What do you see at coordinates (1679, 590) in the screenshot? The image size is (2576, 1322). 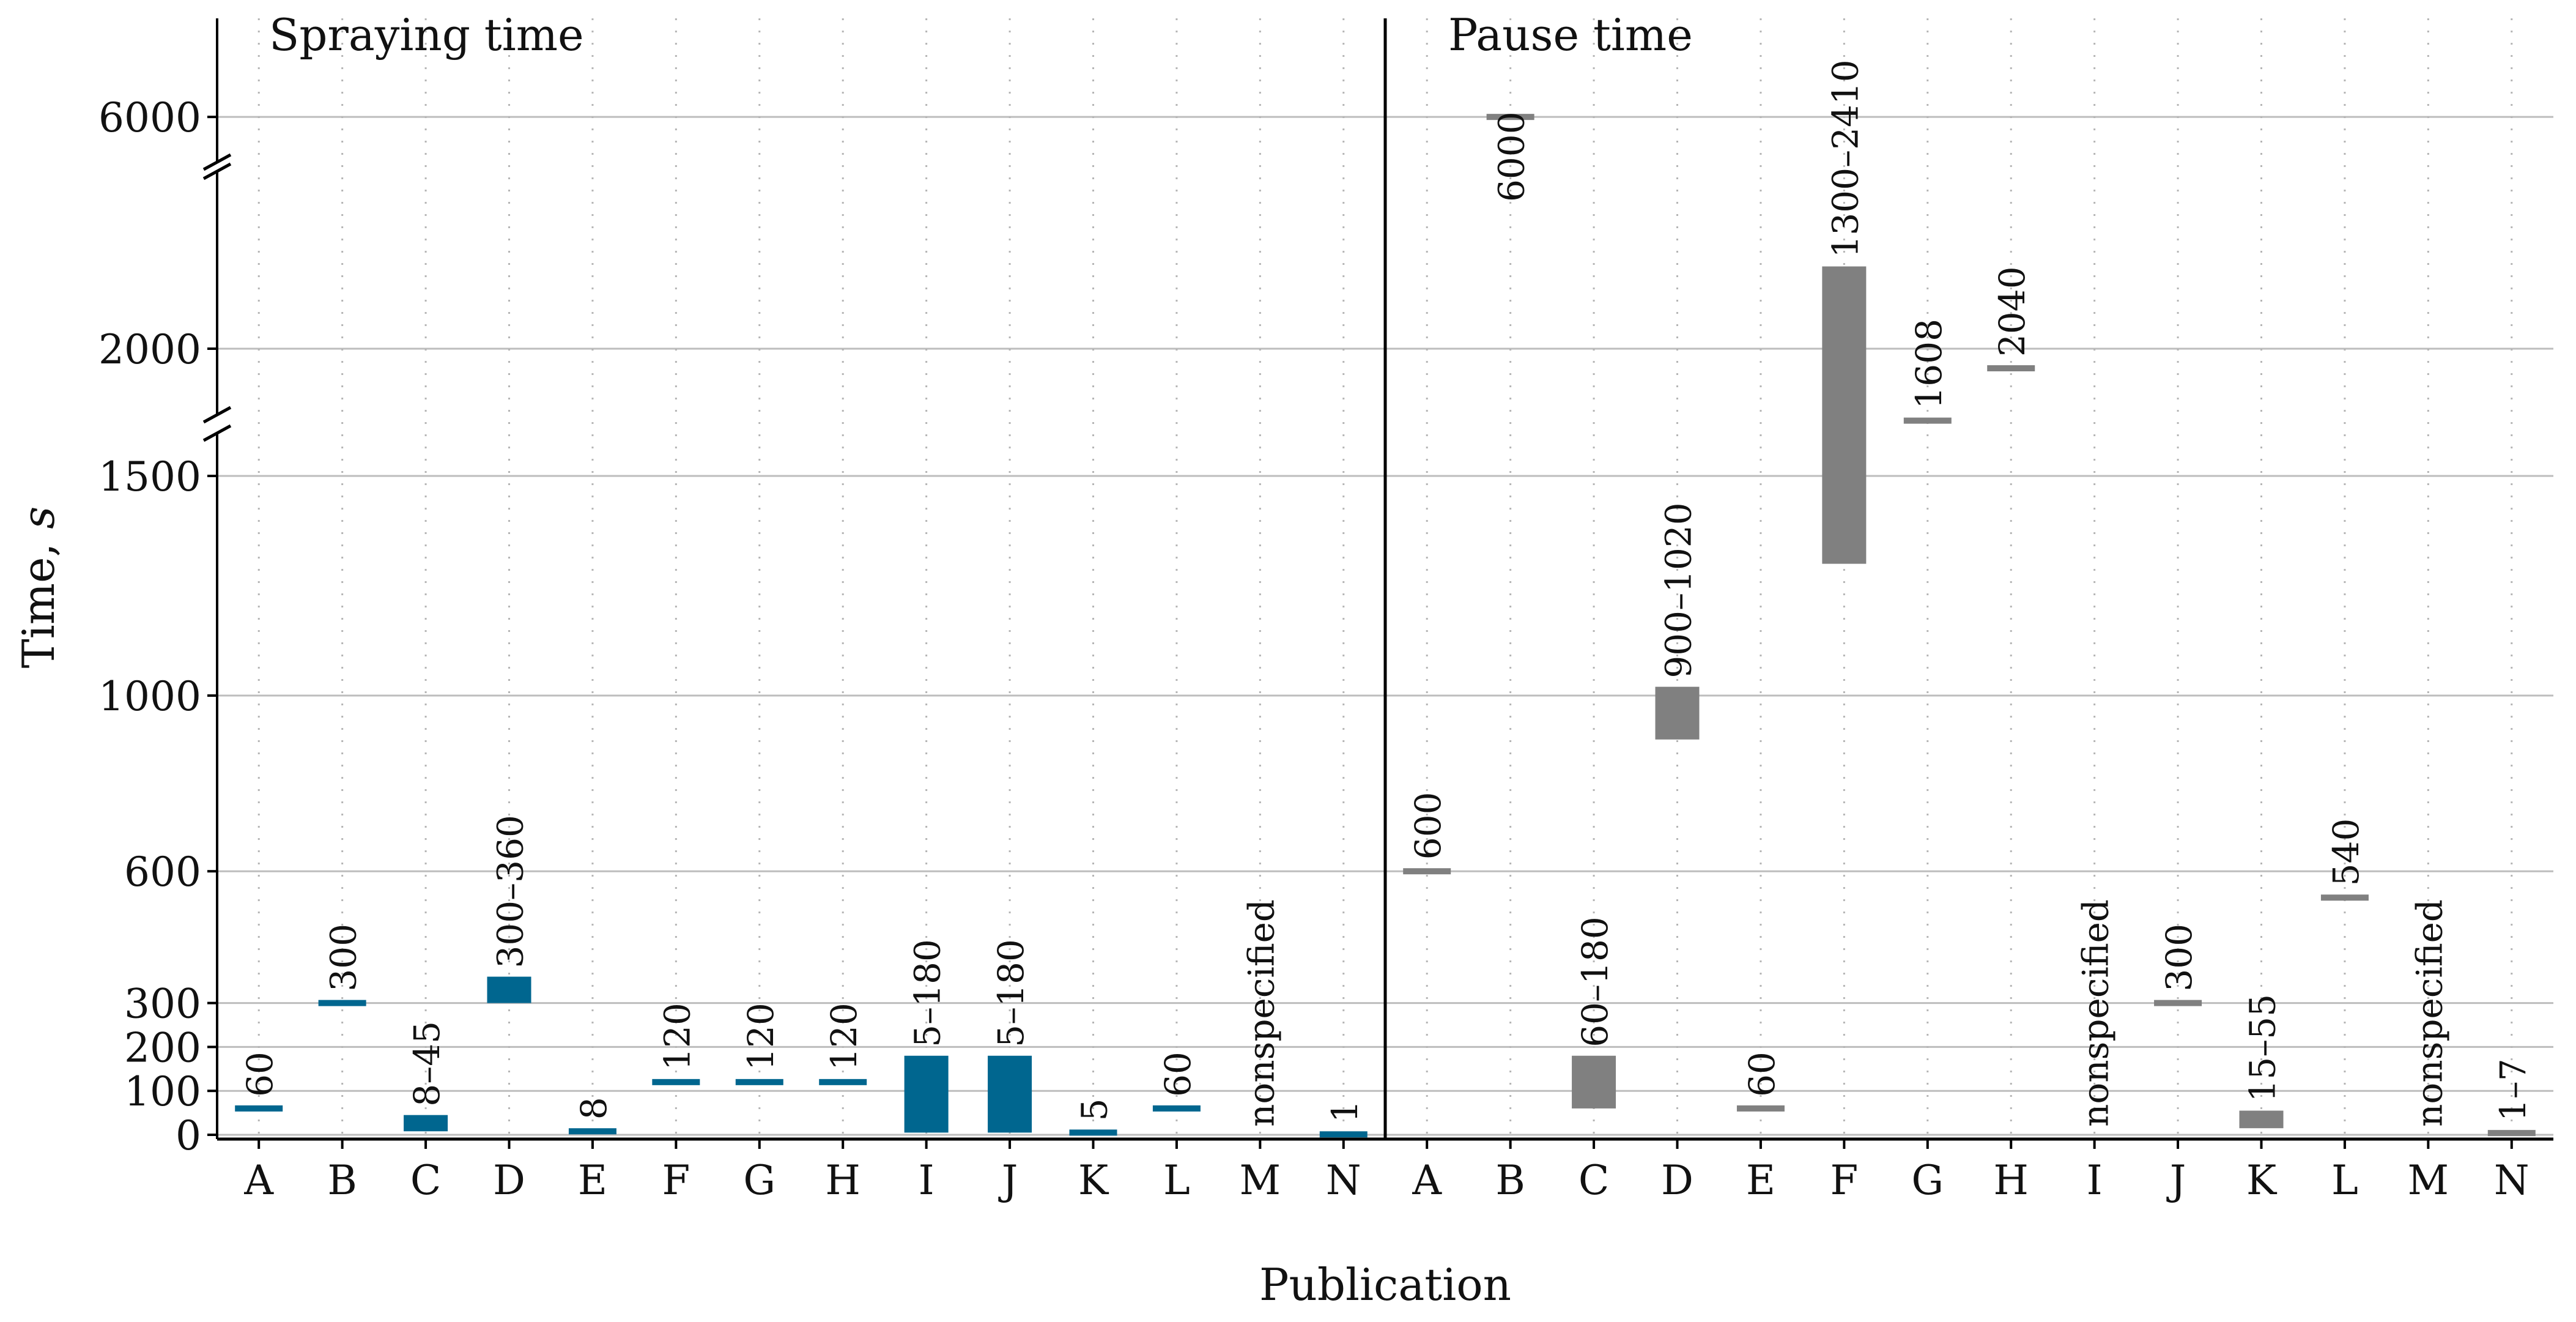 I see `value-label: 900–1020` at bounding box center [1679, 590].